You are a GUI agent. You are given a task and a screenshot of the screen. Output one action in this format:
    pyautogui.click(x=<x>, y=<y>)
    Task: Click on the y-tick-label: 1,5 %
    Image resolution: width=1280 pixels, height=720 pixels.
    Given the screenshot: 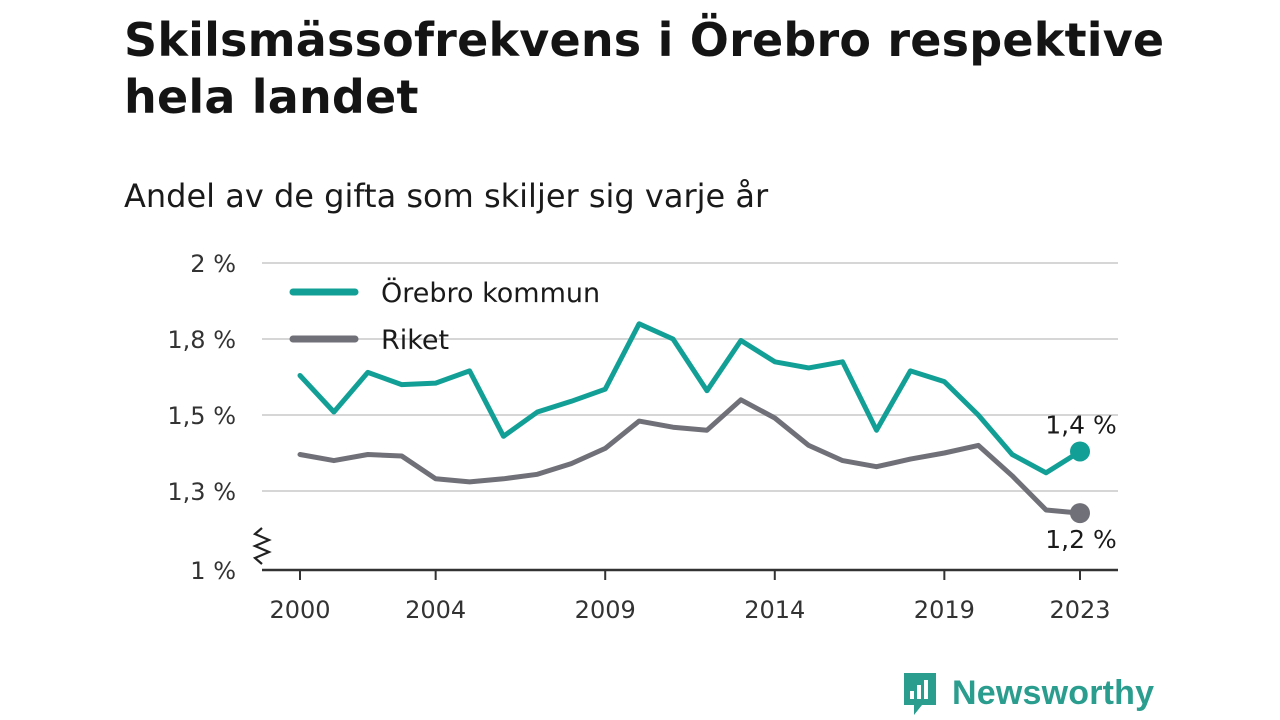 What is the action you would take?
    pyautogui.click(x=201, y=416)
    